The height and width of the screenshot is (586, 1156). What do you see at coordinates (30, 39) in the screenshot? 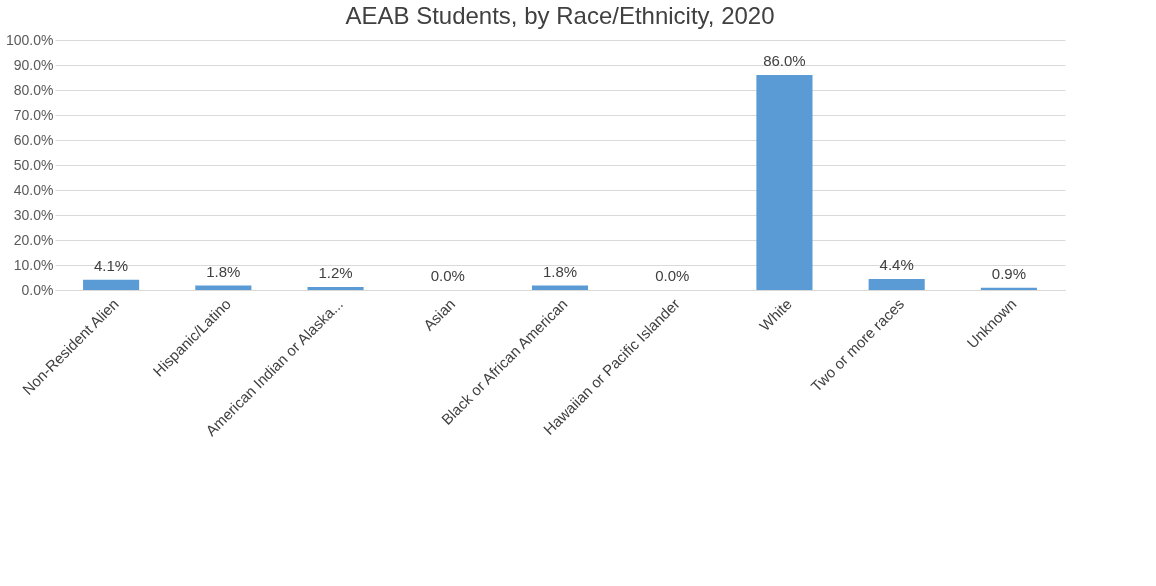
I see `y-tick-label: 100.0%` at bounding box center [30, 39].